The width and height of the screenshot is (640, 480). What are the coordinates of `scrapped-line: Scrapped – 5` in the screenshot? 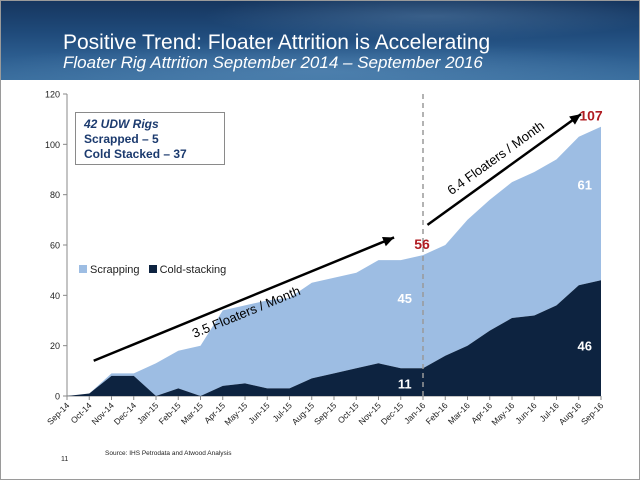 It's located at (121, 139).